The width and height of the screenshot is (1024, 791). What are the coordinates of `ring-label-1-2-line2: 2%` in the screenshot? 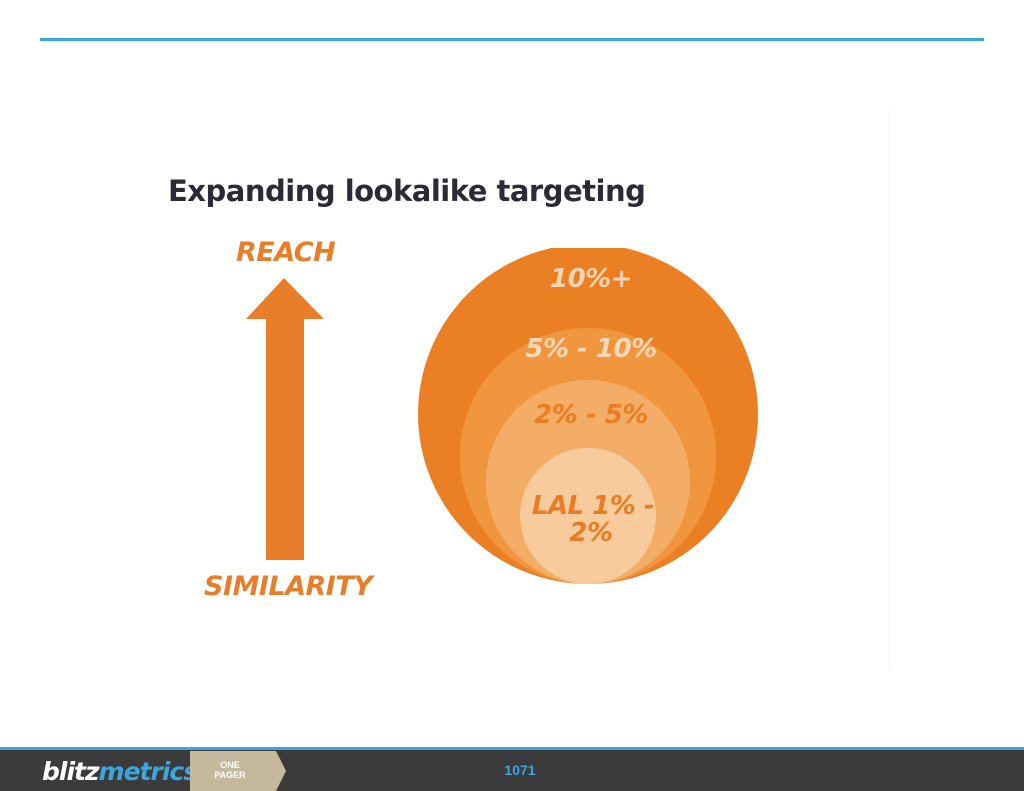 It's located at (590, 533).